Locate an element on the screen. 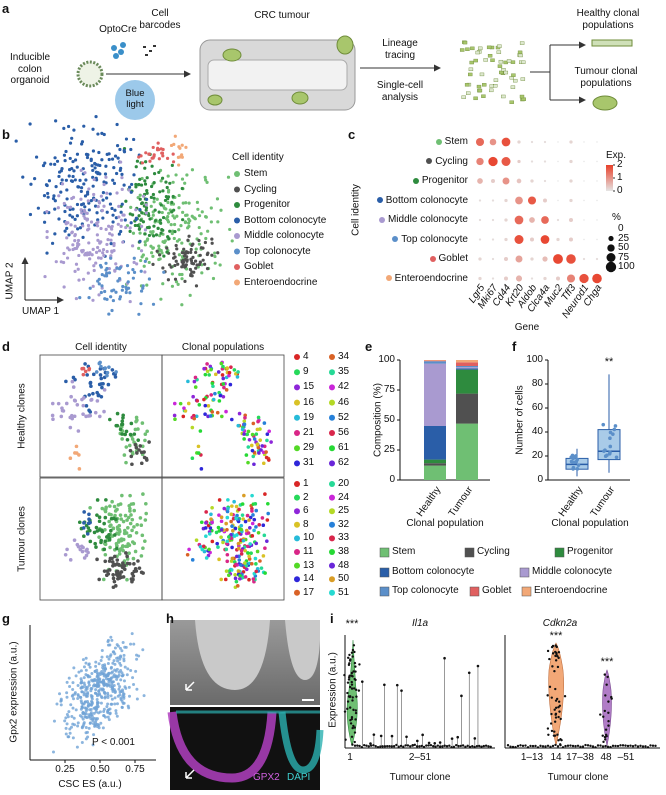 This screenshot has height=795, width=666. label: UMAP 1 is located at coordinates (41, 311).